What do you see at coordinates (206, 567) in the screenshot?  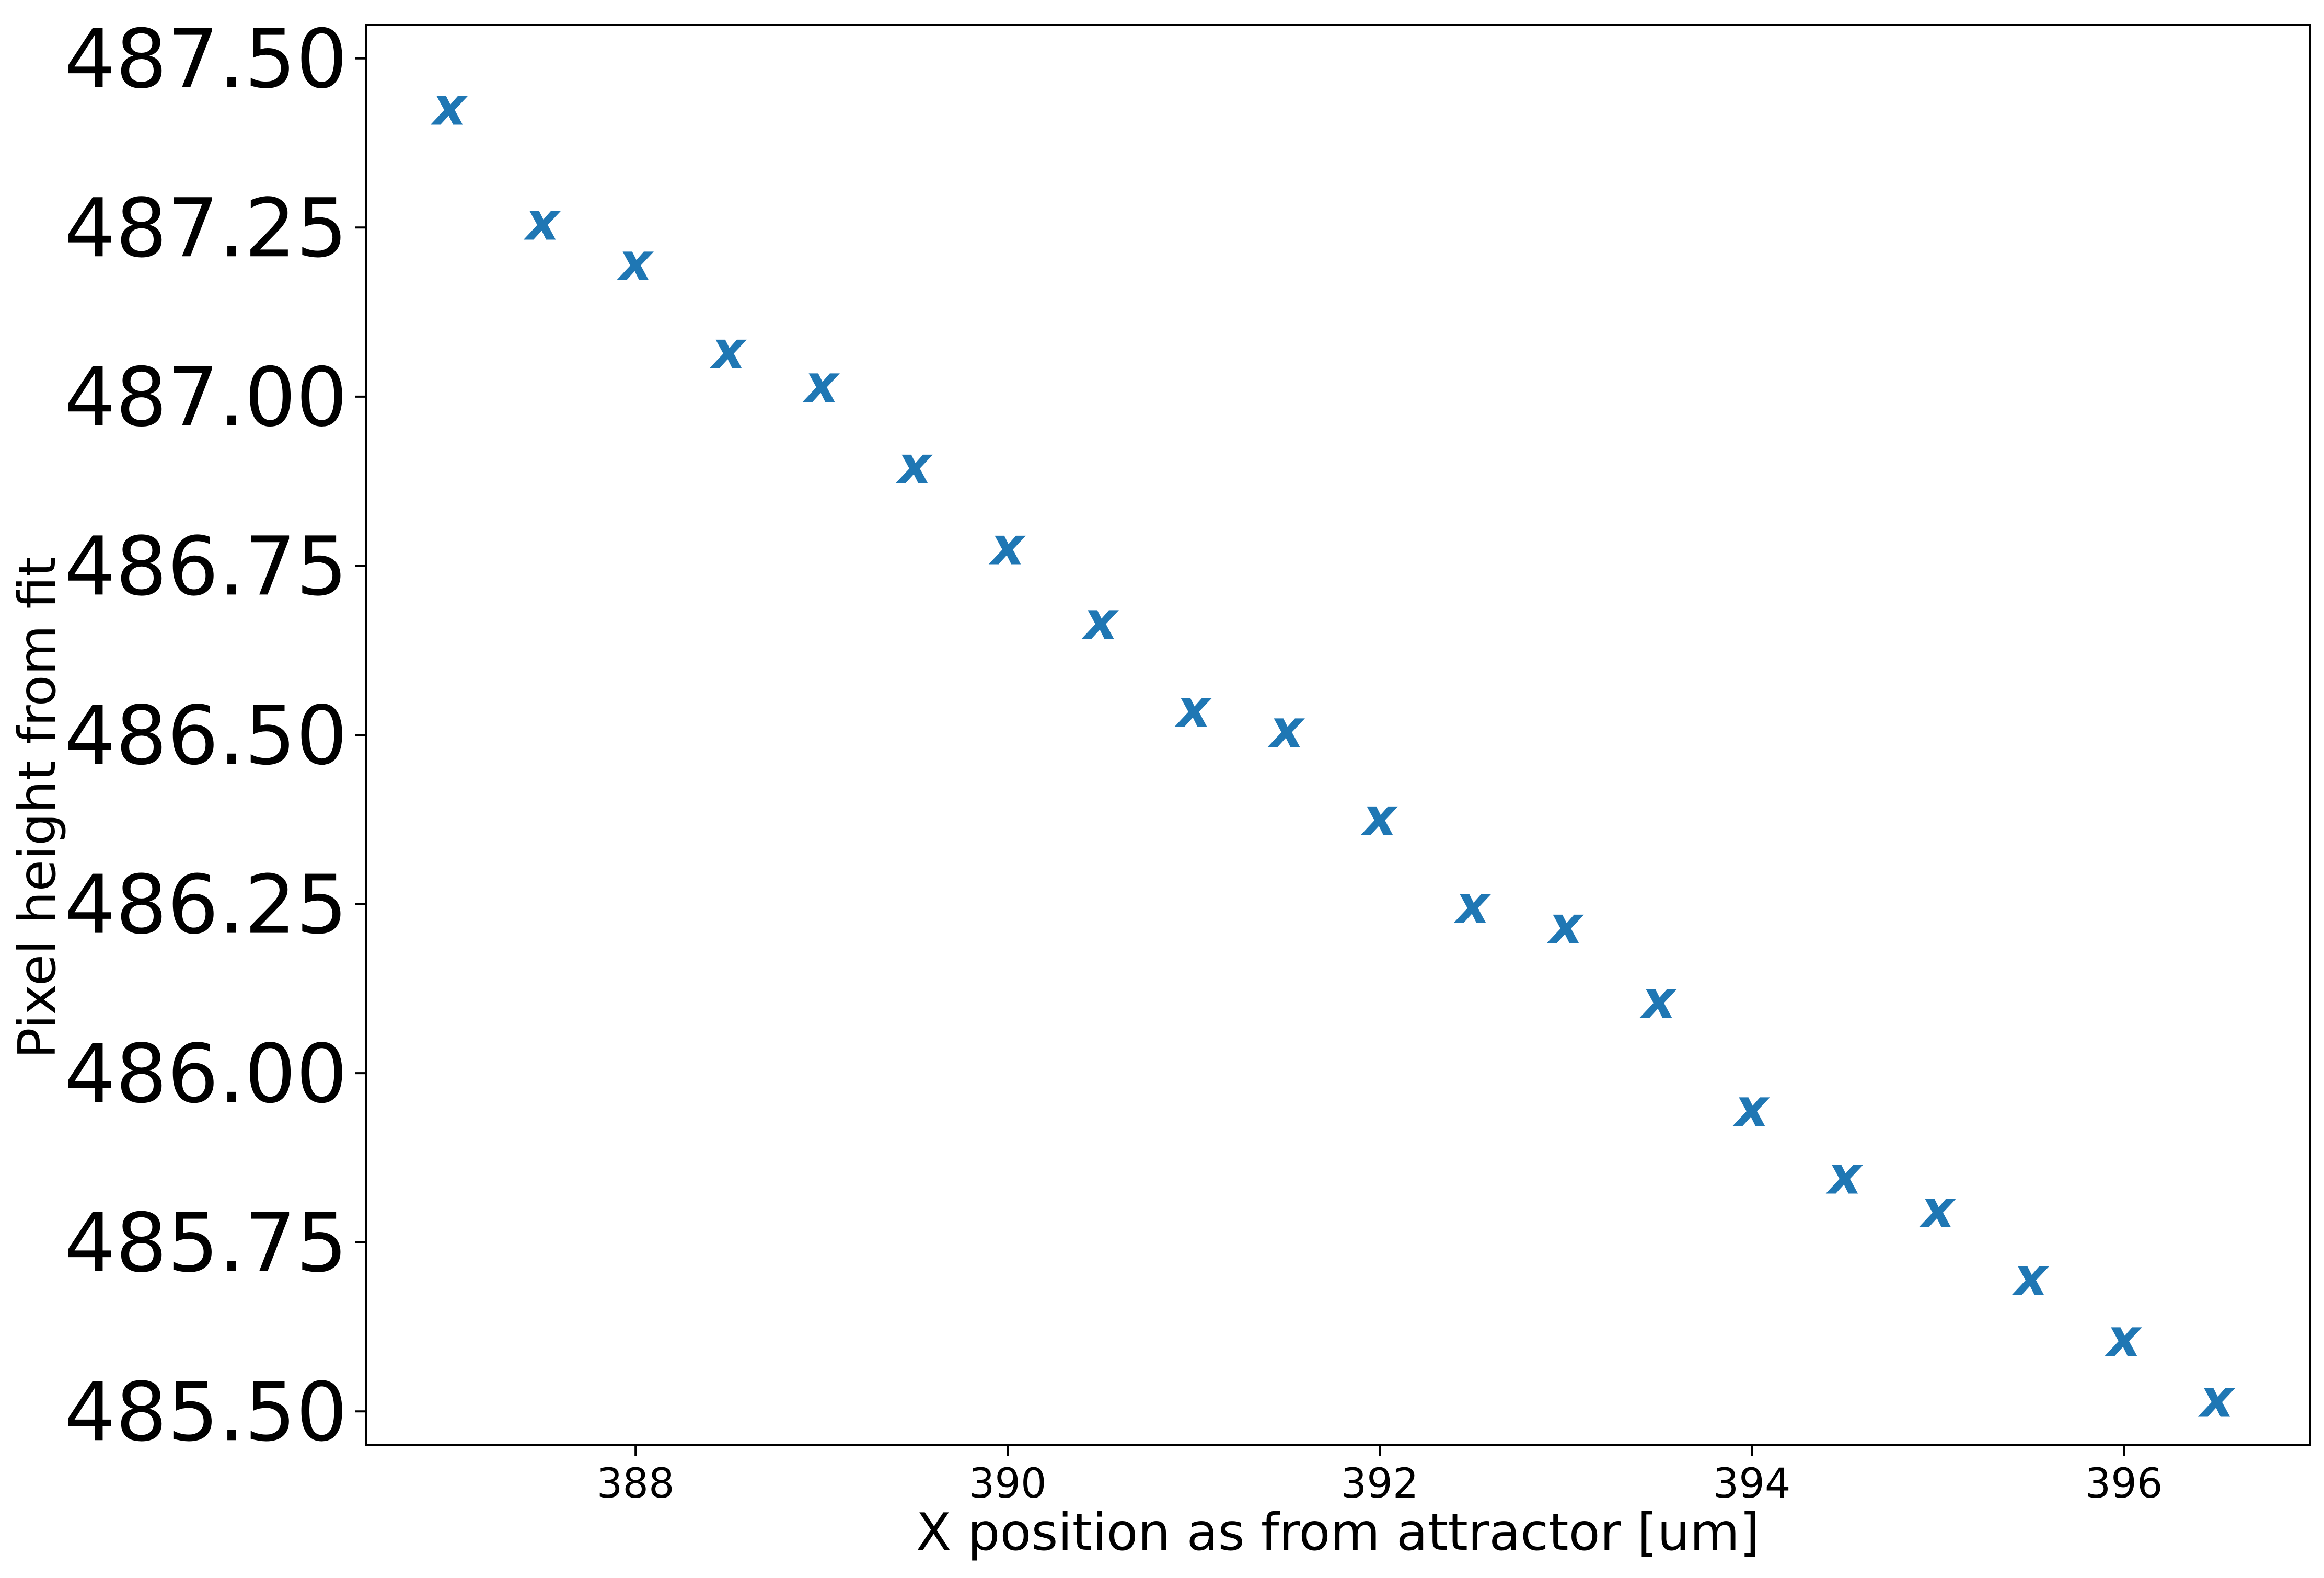 I see `y-tick-label: 486.75` at bounding box center [206, 567].